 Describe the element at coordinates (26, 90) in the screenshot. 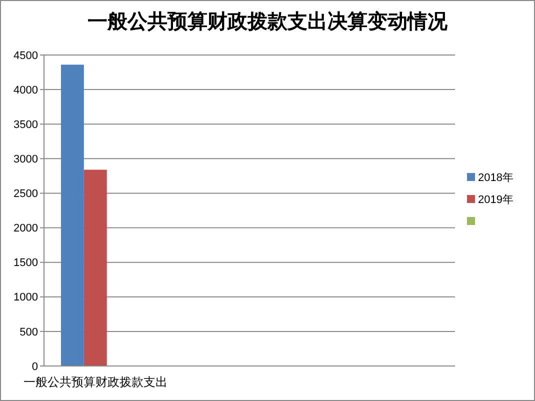

I see `y-tick-label: 4000` at that location.